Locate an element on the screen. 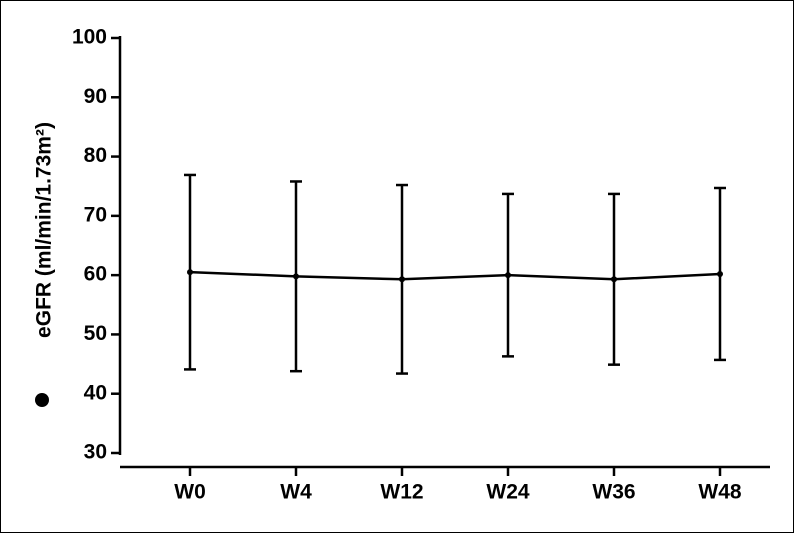 The image size is (794, 533). y-tick-label: 100 is located at coordinates (89, 37).